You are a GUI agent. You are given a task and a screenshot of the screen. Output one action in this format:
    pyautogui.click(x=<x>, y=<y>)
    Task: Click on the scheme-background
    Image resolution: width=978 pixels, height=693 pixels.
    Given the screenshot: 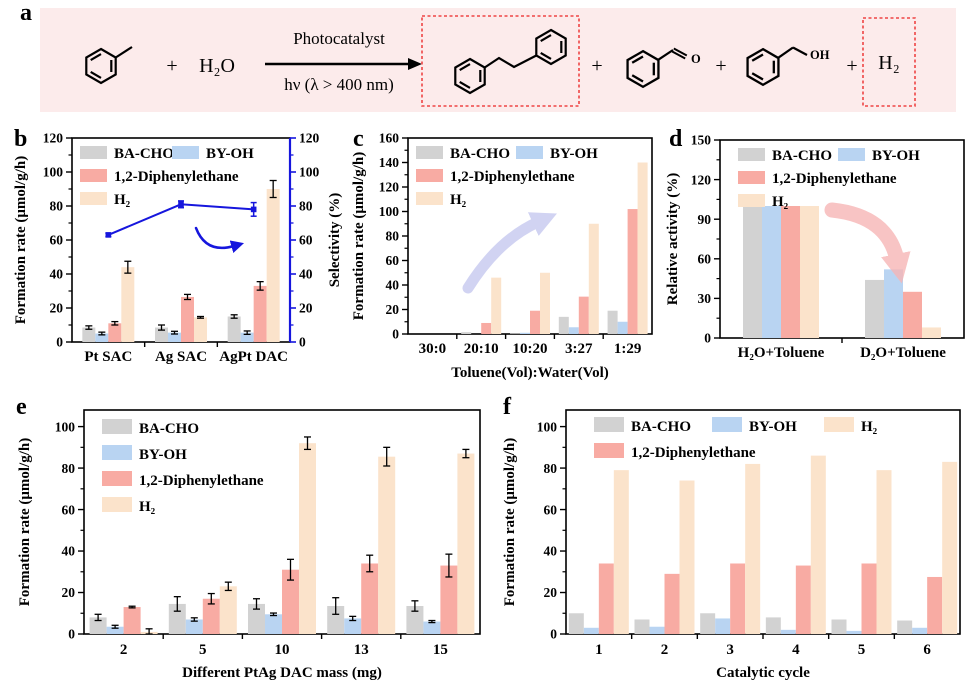 What is the action you would take?
    pyautogui.click(x=498, y=60)
    